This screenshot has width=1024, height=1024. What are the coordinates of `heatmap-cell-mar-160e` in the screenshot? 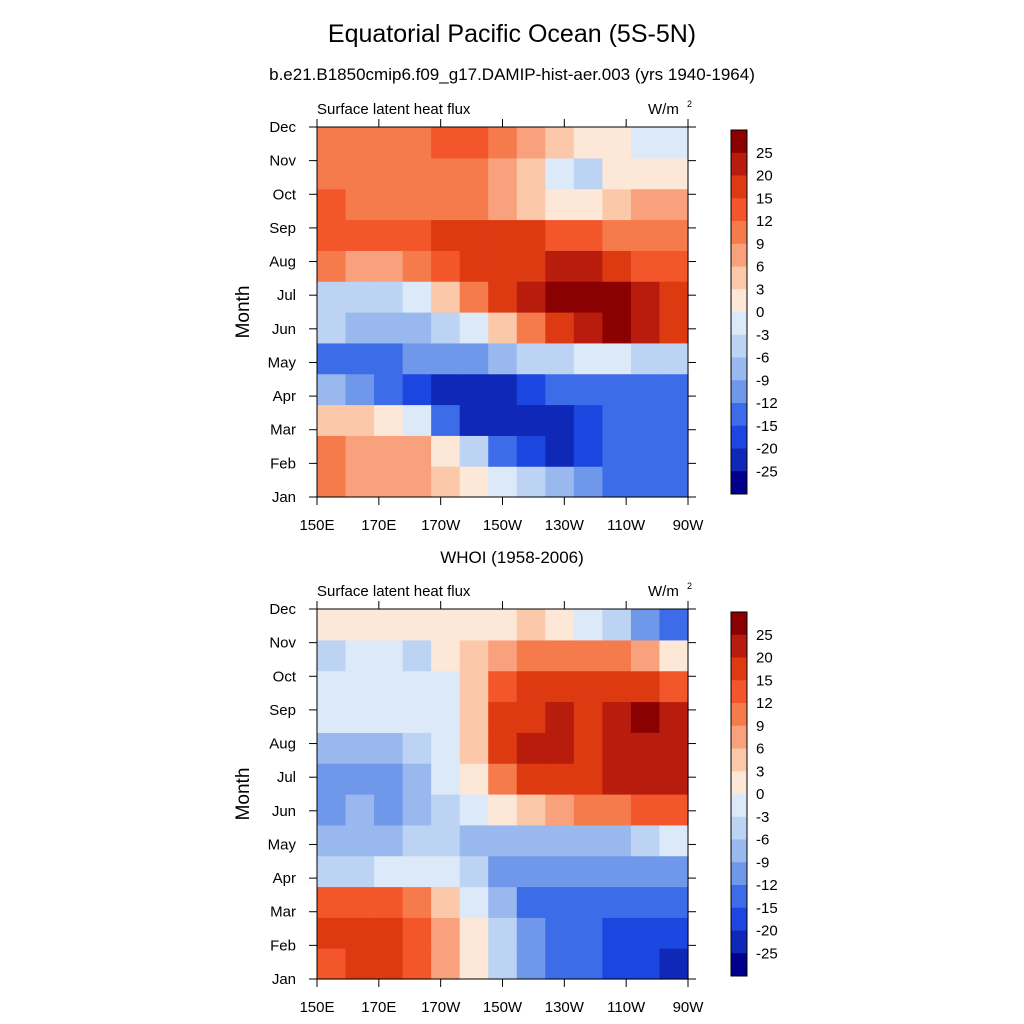 It's located at (360, 902).